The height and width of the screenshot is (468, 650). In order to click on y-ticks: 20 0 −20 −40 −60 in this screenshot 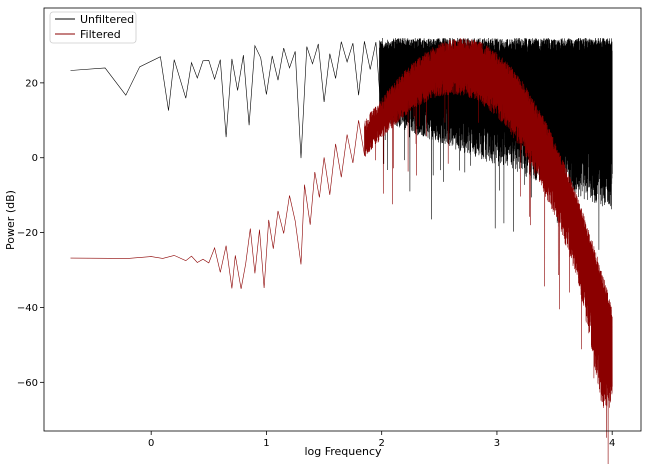, I will do `click(30, 233)`.